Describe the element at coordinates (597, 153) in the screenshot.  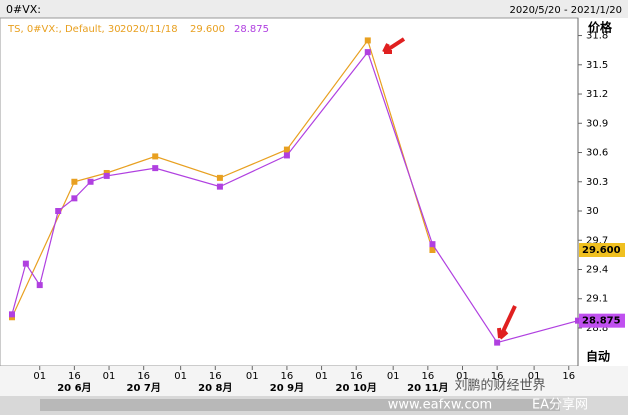
I see `y-tick-label: 30.6` at that location.